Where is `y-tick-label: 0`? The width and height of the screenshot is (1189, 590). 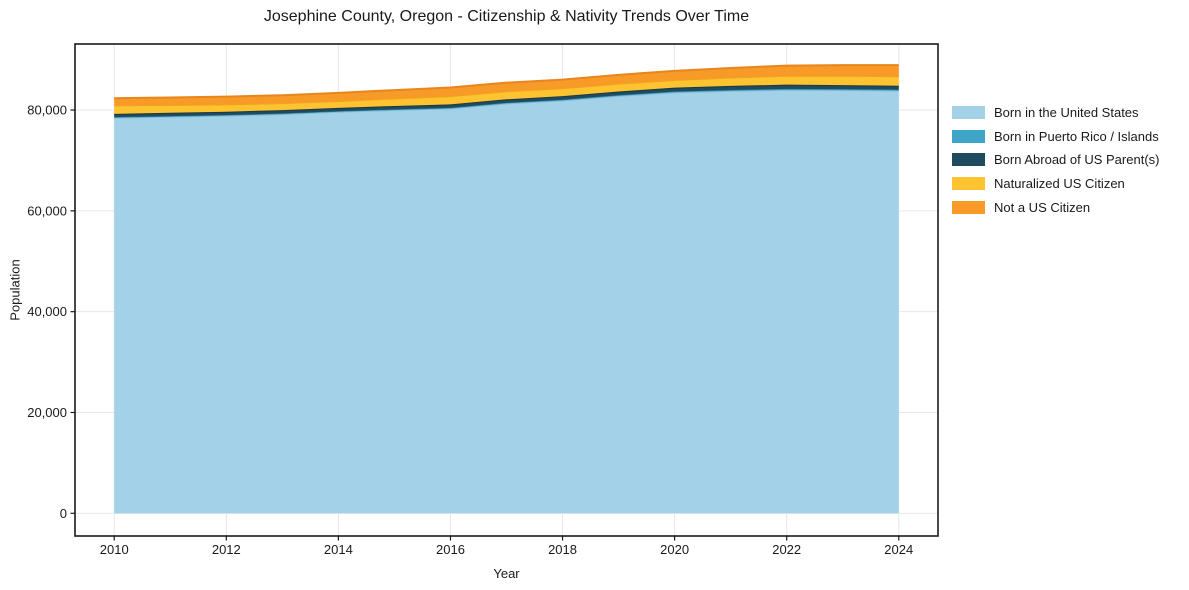
y-tick-label: 0 is located at coordinates (63, 513).